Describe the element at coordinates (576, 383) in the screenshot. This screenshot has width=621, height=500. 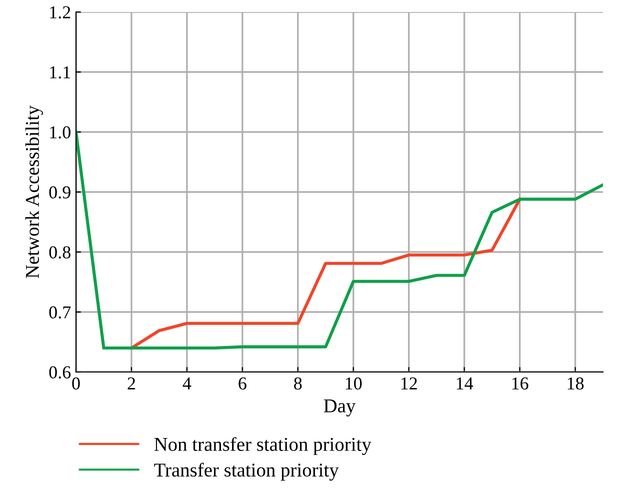
I see `x-tick-label: 18` at that location.